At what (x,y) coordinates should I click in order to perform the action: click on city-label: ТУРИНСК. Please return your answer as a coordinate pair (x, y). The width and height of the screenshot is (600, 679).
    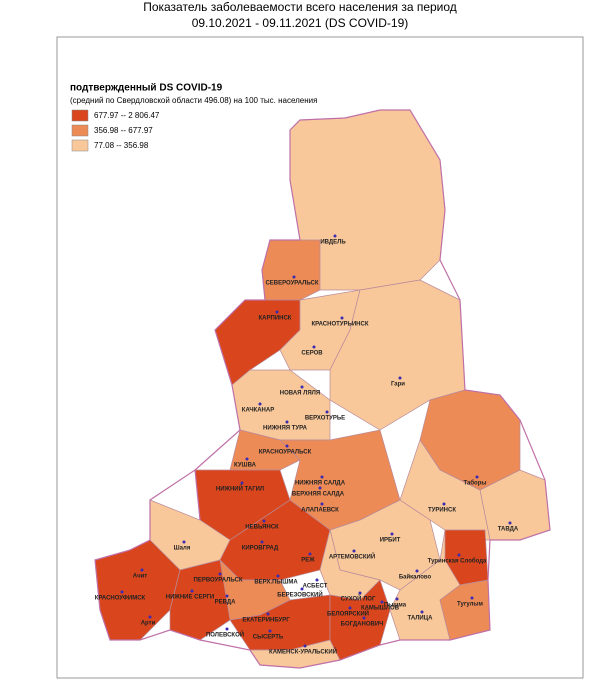
    Looking at the image, I should click on (442, 511).